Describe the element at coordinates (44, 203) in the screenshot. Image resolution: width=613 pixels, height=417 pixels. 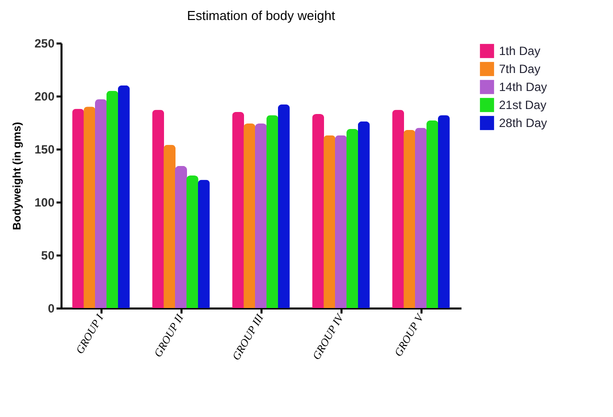
I see `y-tick-label: 100` at that location.